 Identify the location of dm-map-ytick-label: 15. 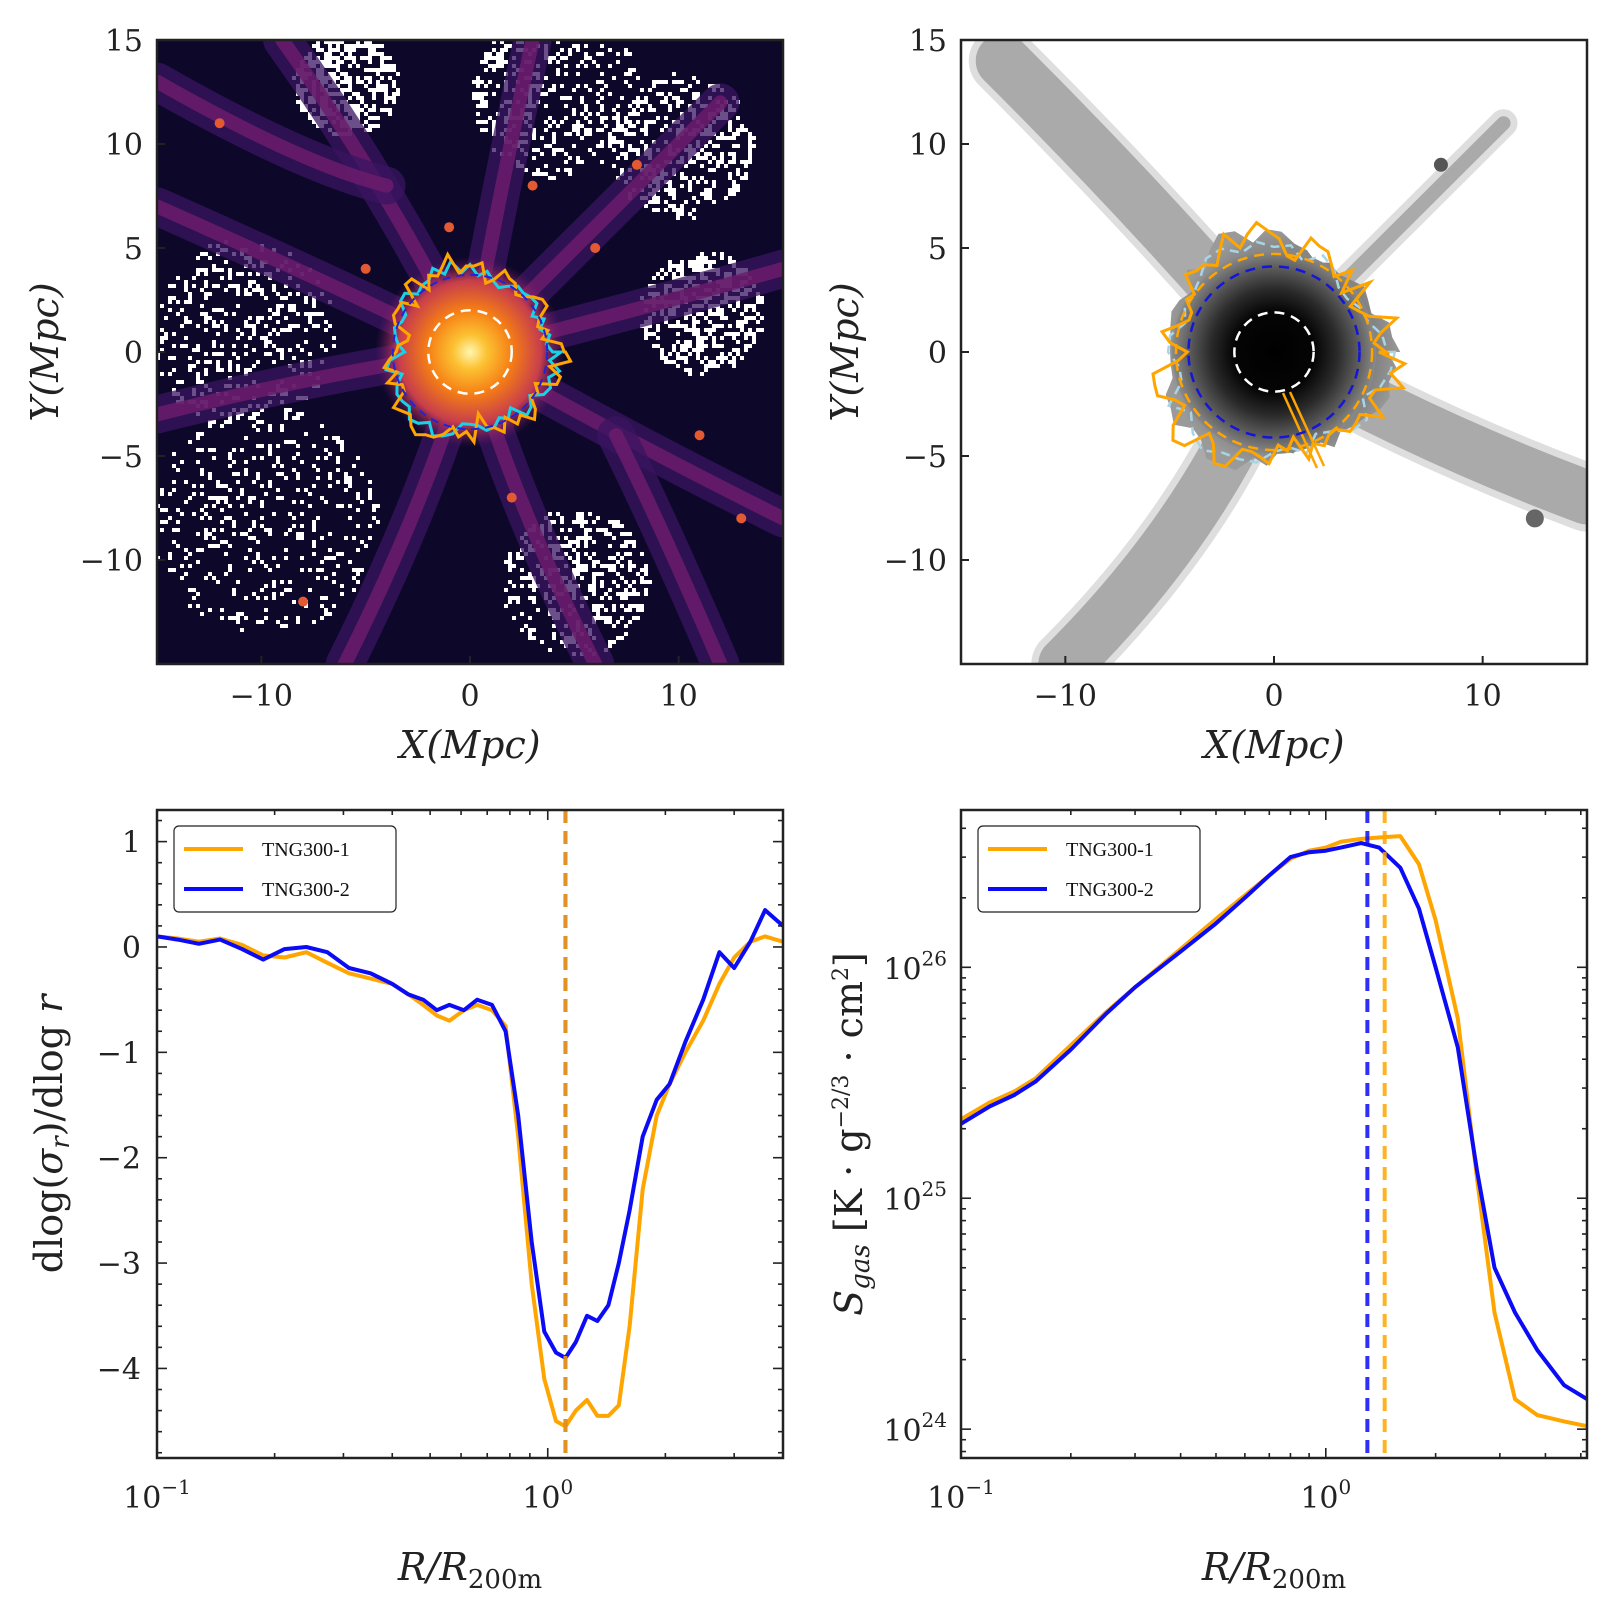
(124, 41).